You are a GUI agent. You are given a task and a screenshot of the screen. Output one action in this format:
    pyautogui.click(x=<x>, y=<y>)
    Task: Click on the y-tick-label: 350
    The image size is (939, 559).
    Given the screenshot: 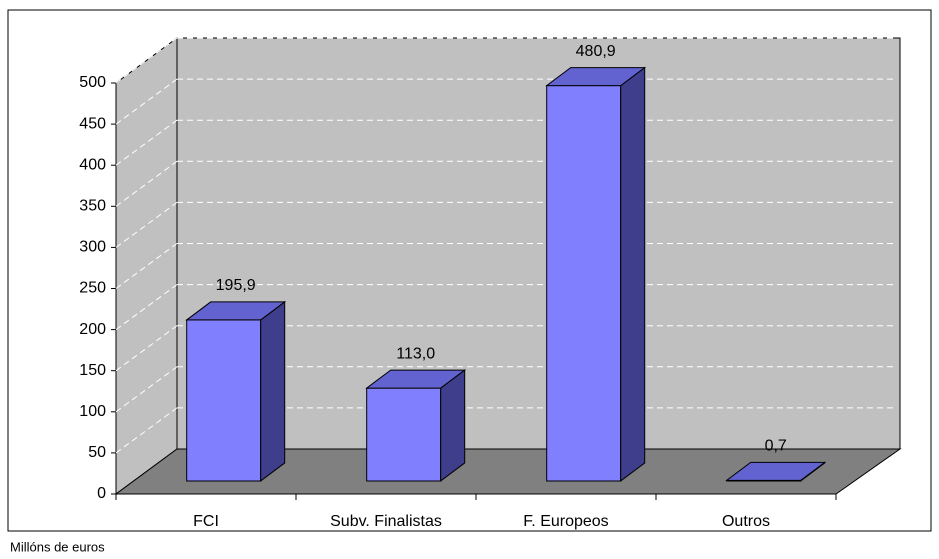 What is the action you would take?
    pyautogui.click(x=92, y=206)
    